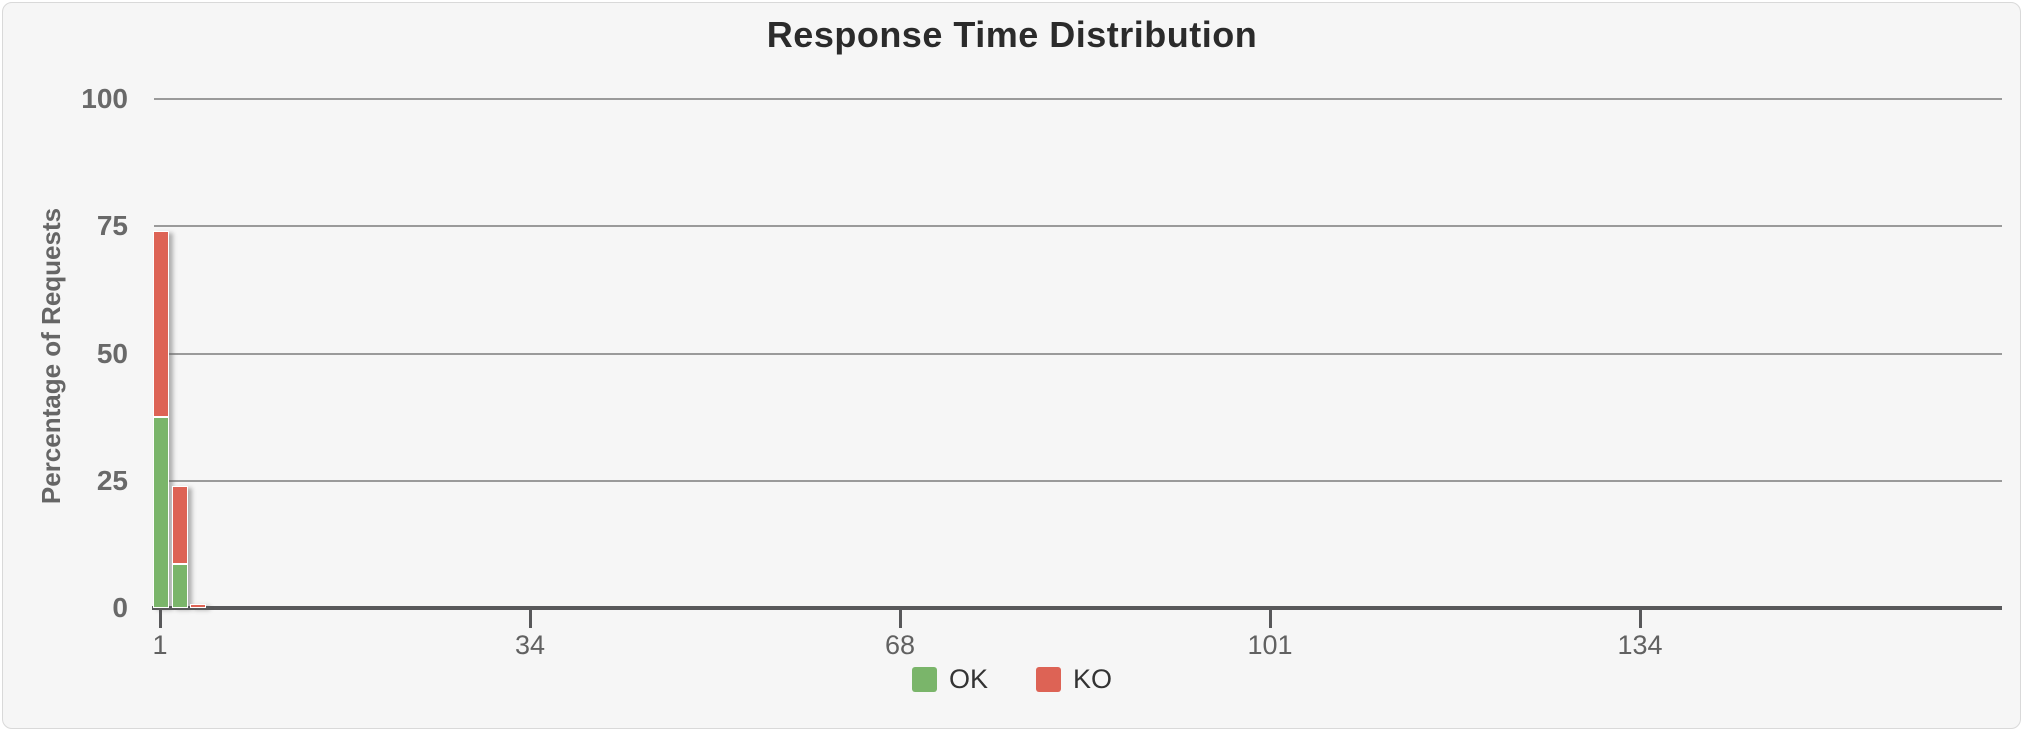 This screenshot has height=732, width=2024. I want to click on x-tick-label-101: 101, so click(1270, 645).